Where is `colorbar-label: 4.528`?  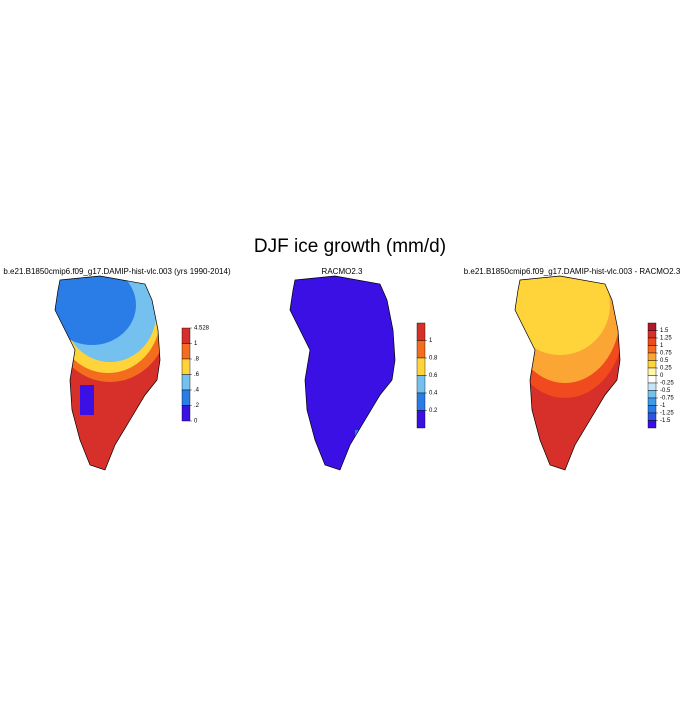
colorbar-label: 4.528 is located at coordinates (202, 329).